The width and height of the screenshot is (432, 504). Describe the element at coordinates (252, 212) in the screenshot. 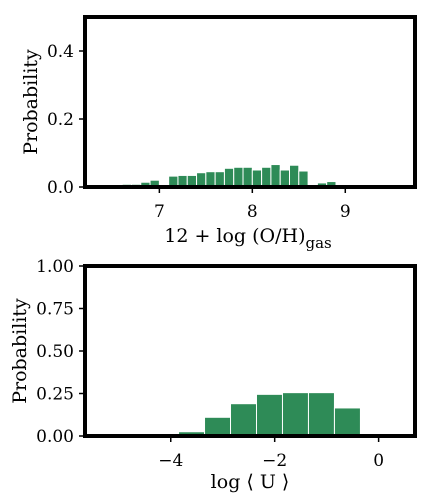

I see `metallicity-x-tick-label-1: 8` at that location.